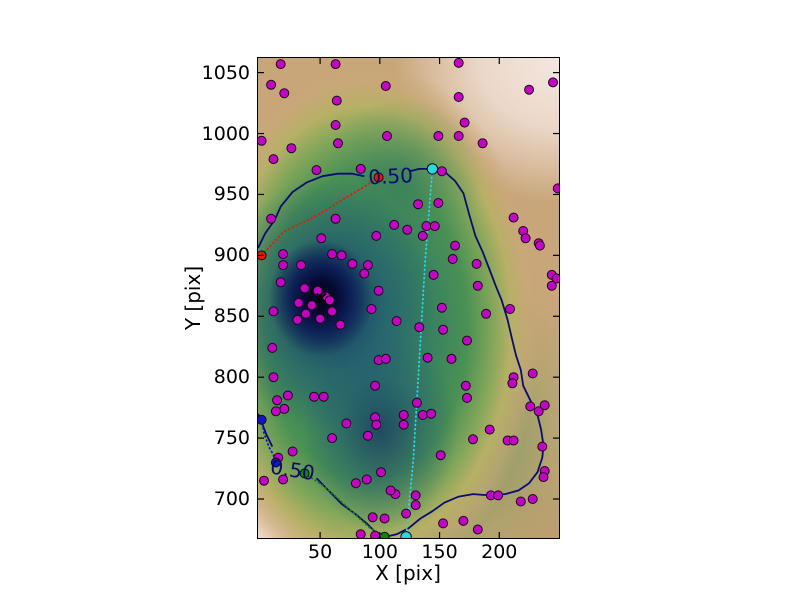 The image size is (800, 600). I want to click on y-tick-label: 900, so click(231, 255).